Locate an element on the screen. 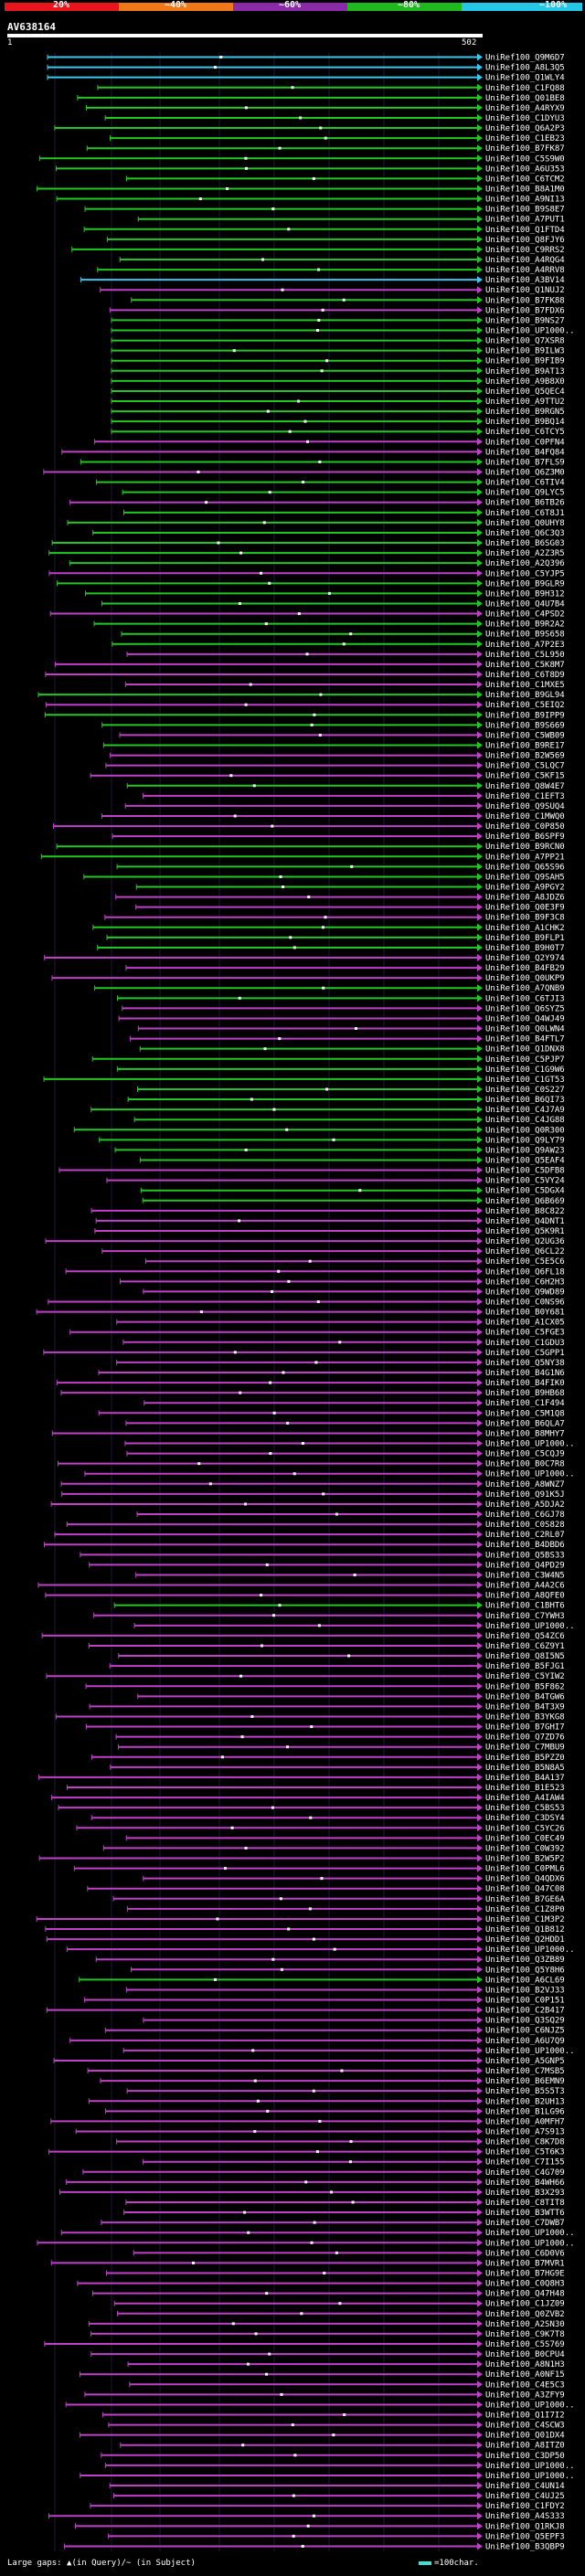 The height and width of the screenshot is (2576, 585). hit-row: UniRef100_B9H312 is located at coordinates (325, 594).